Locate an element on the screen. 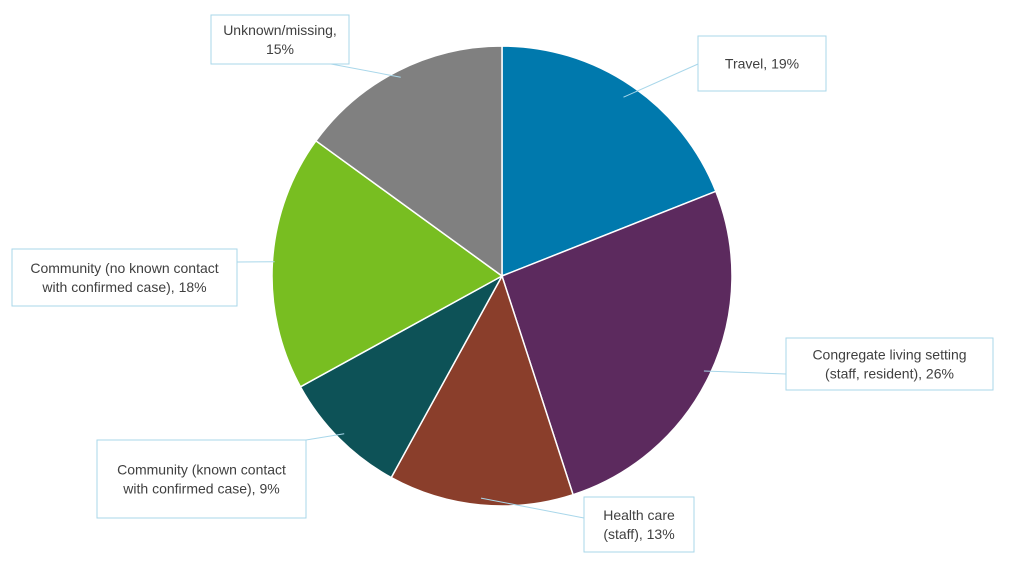 The height and width of the screenshot is (567, 1009). data-label-text: with confirmed case), 18% is located at coordinates (123, 287).